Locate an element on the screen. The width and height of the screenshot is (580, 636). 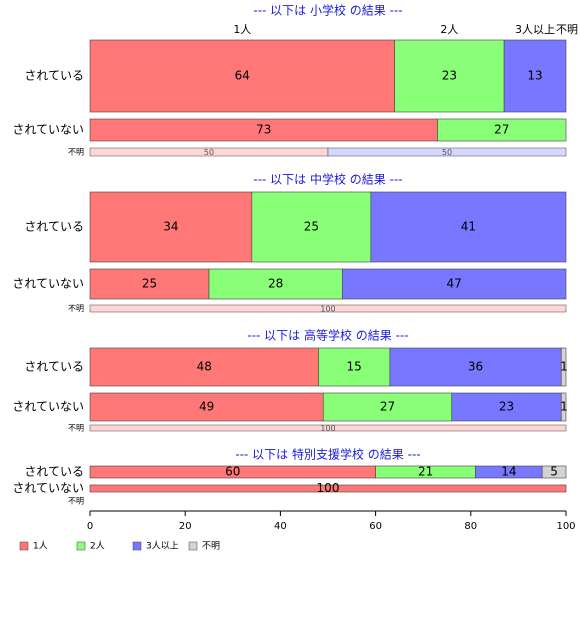
data-label: 34 is located at coordinates (170, 227).